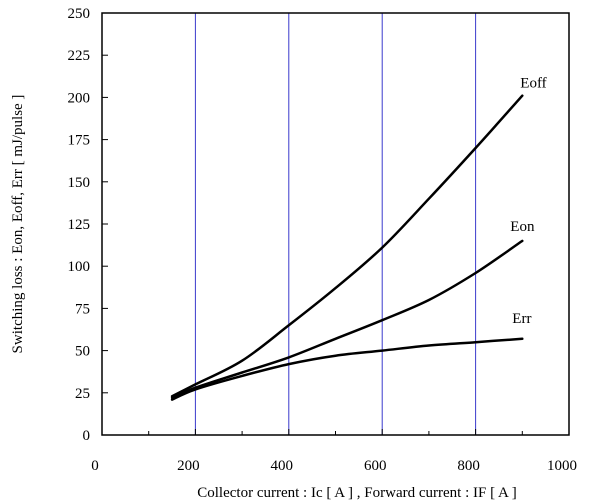  Describe the element at coordinates (79, 14) in the screenshot. I see `y-tick-label: 250` at that location.